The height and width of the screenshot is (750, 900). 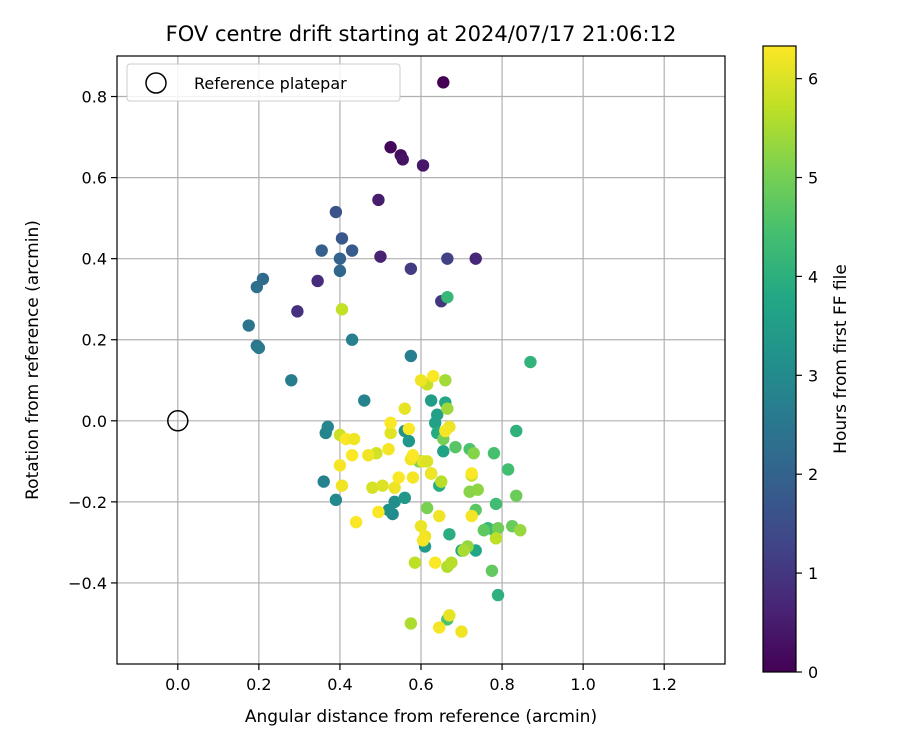 I want to click on y-tick-label: −0.2, so click(x=87, y=502).